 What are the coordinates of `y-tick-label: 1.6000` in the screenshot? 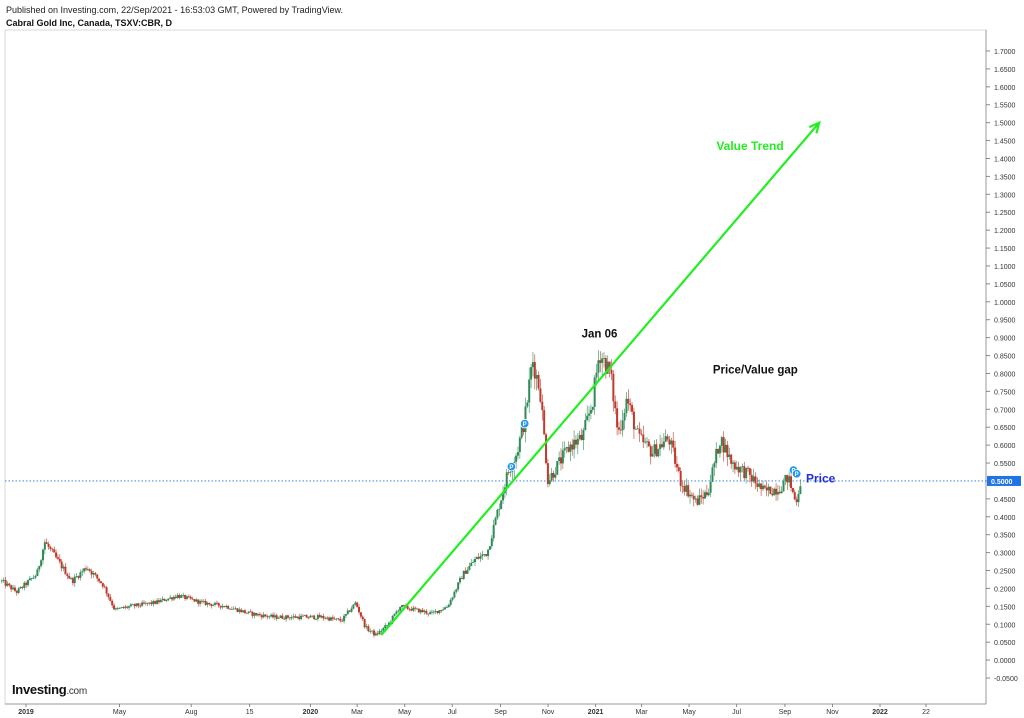 It's located at (1005, 88).